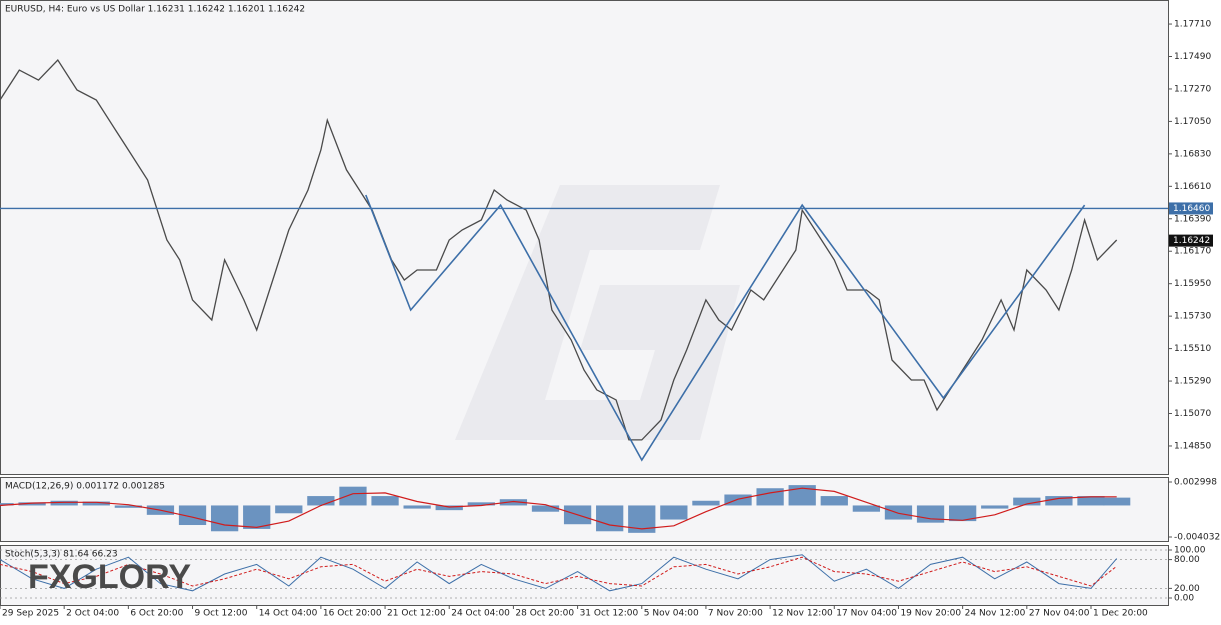  I want to click on x-tick-label: 16 Oct 20:00, so click(352, 614).